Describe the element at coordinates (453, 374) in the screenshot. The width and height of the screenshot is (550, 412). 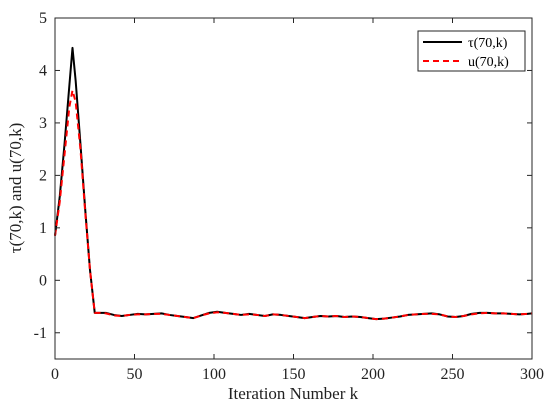
I see `x-tick-label: 250` at that location.